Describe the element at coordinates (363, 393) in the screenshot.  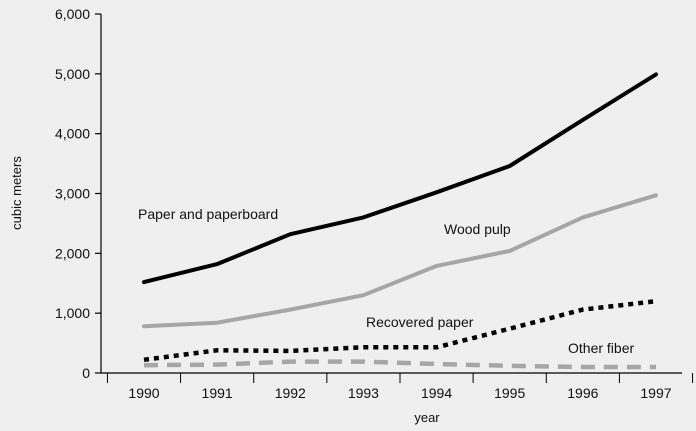
I see `x-tick-label: 1993` at that location.